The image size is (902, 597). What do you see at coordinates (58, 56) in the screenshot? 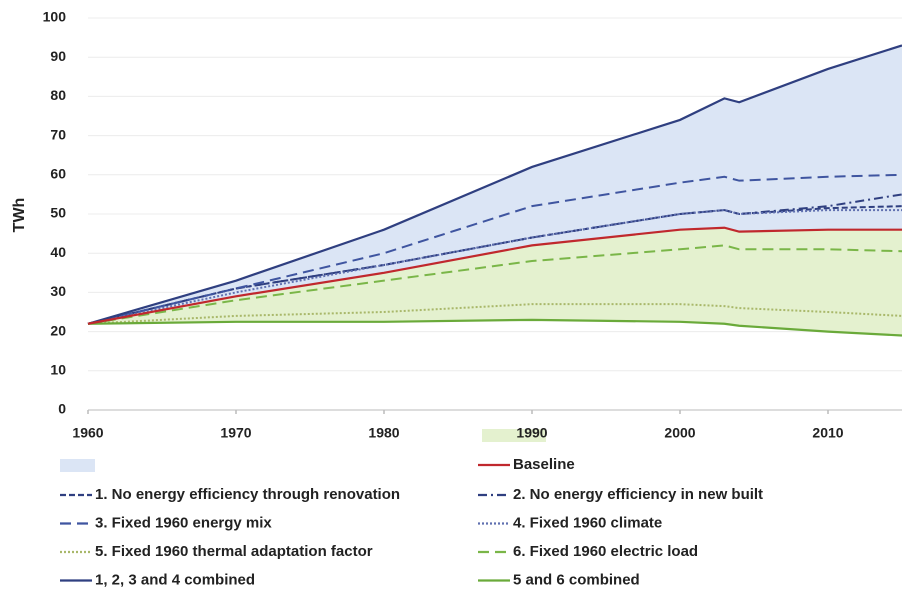
I see `y-tick-label: 90` at bounding box center [58, 56].